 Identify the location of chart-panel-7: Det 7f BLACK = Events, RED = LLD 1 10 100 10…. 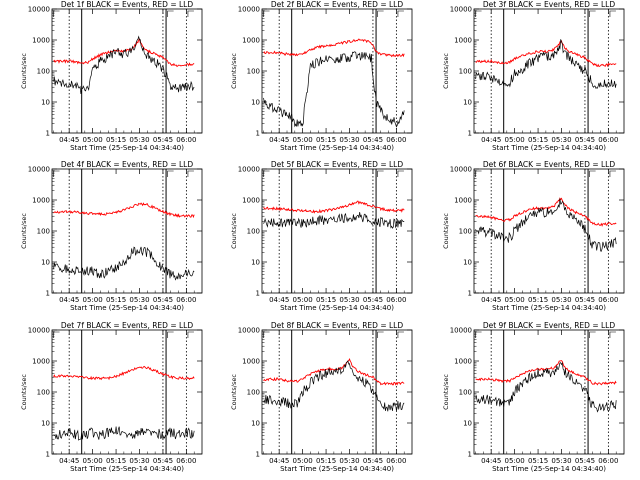
(111, 397).